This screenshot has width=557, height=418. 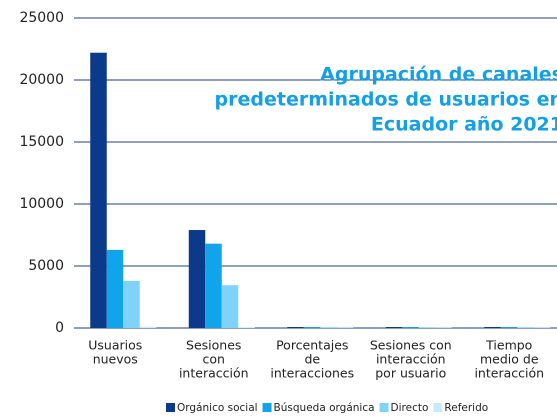 I want to click on y-tick-label: 20000, so click(x=41, y=80).